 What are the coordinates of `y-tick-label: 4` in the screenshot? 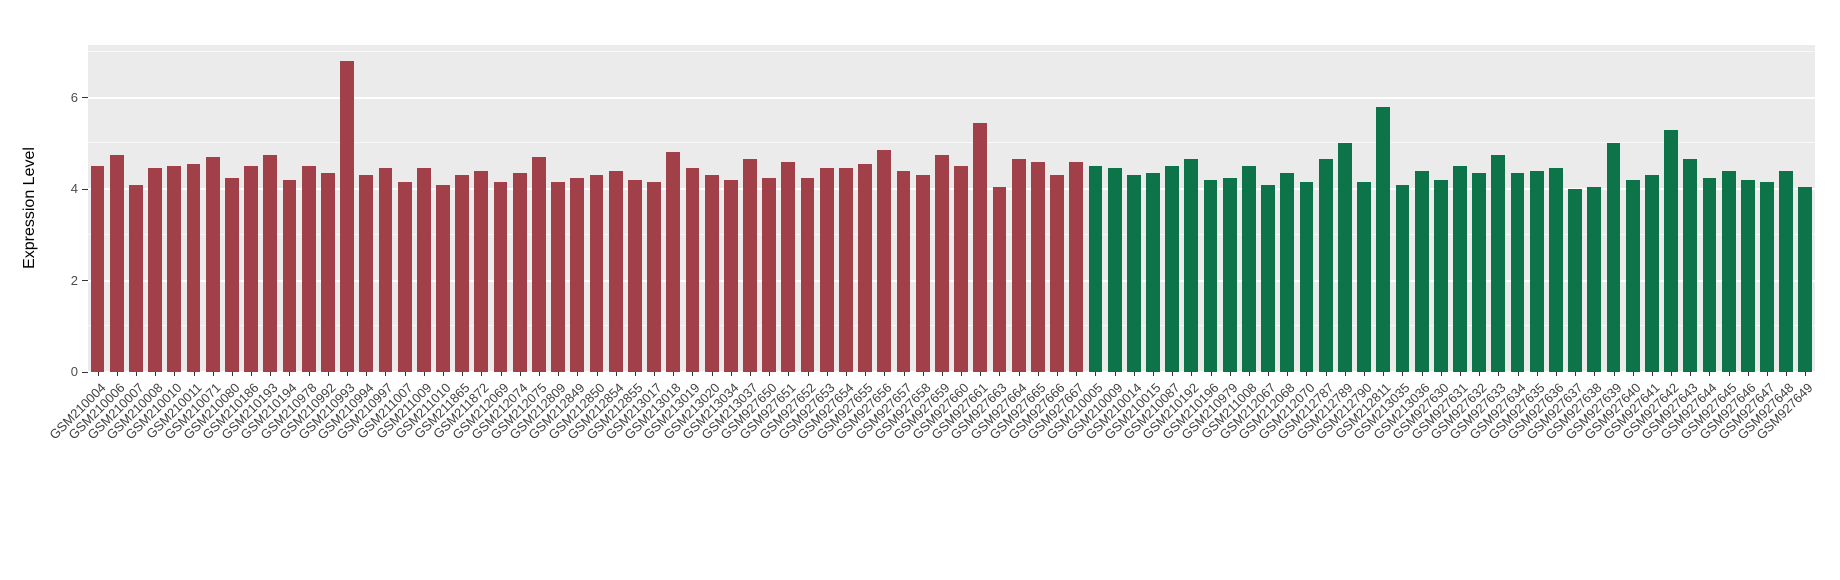 It's located at (74, 189).